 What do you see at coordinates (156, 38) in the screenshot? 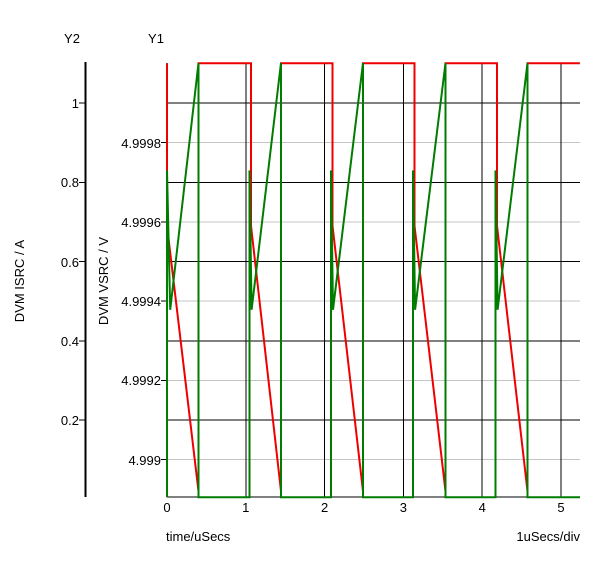
I see `y1-axis-title: Y1` at bounding box center [156, 38].